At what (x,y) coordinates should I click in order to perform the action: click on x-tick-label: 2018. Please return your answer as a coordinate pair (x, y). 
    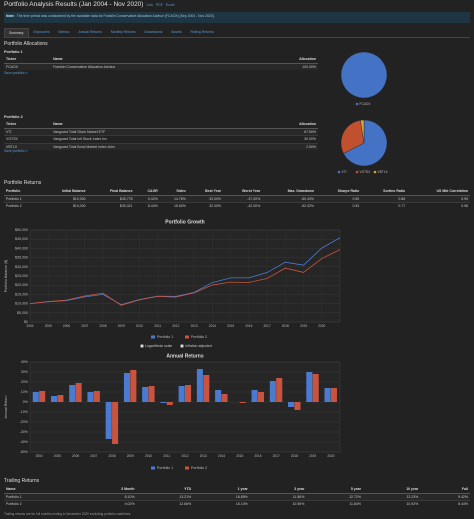
    Looking at the image, I should click on (294, 456).